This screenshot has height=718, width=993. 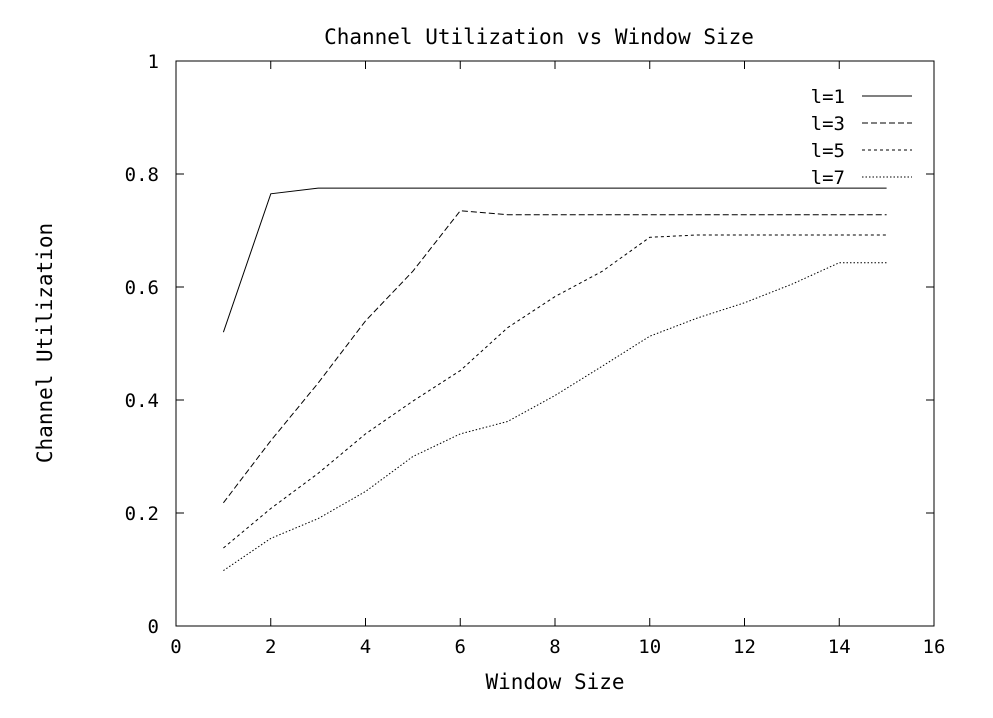 I want to click on y-tick-label: 0.2, so click(x=142, y=514).